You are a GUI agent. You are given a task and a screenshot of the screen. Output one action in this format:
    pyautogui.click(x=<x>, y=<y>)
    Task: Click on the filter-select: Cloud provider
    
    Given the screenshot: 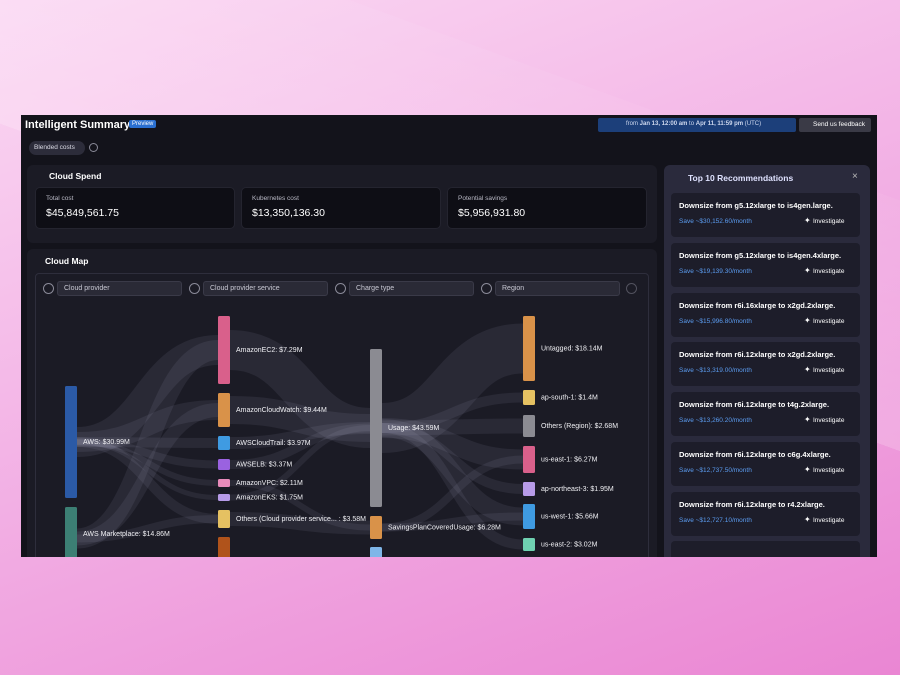 What is the action you would take?
    pyautogui.click(x=119, y=288)
    